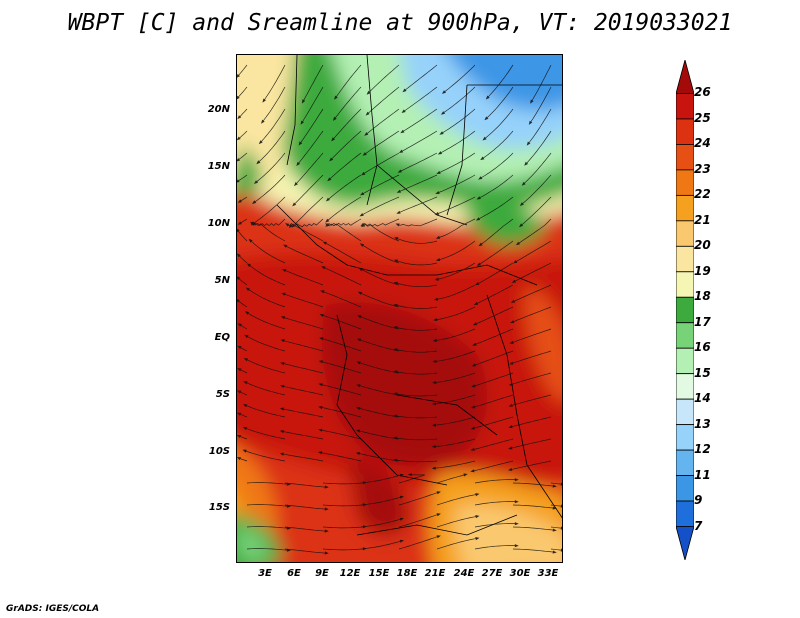 The image size is (800, 618). I want to click on colorbar-label: 24, so click(702, 143).